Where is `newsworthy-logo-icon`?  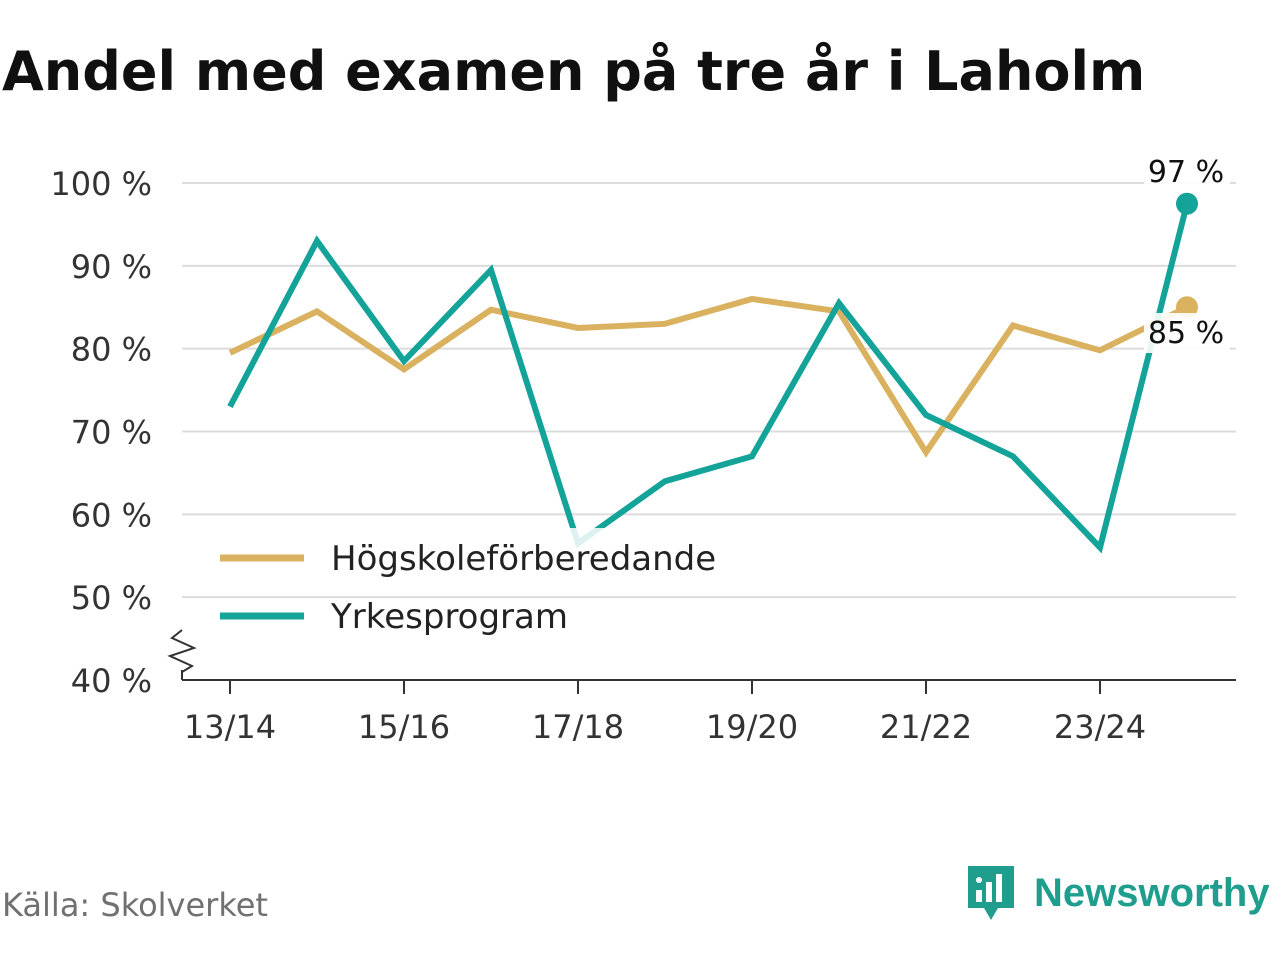
newsworthy-logo-icon is located at coordinates (991, 893).